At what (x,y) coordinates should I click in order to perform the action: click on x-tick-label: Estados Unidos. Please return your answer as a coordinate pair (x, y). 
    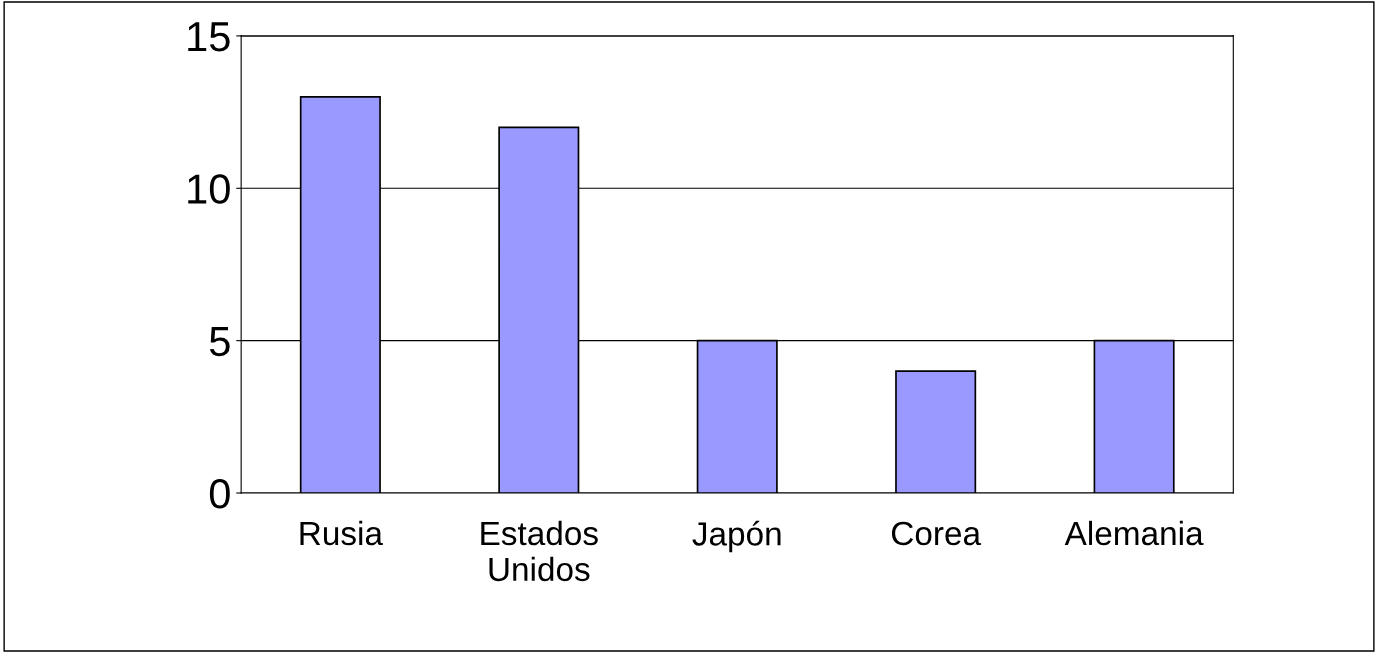
    Looking at the image, I should click on (539, 551).